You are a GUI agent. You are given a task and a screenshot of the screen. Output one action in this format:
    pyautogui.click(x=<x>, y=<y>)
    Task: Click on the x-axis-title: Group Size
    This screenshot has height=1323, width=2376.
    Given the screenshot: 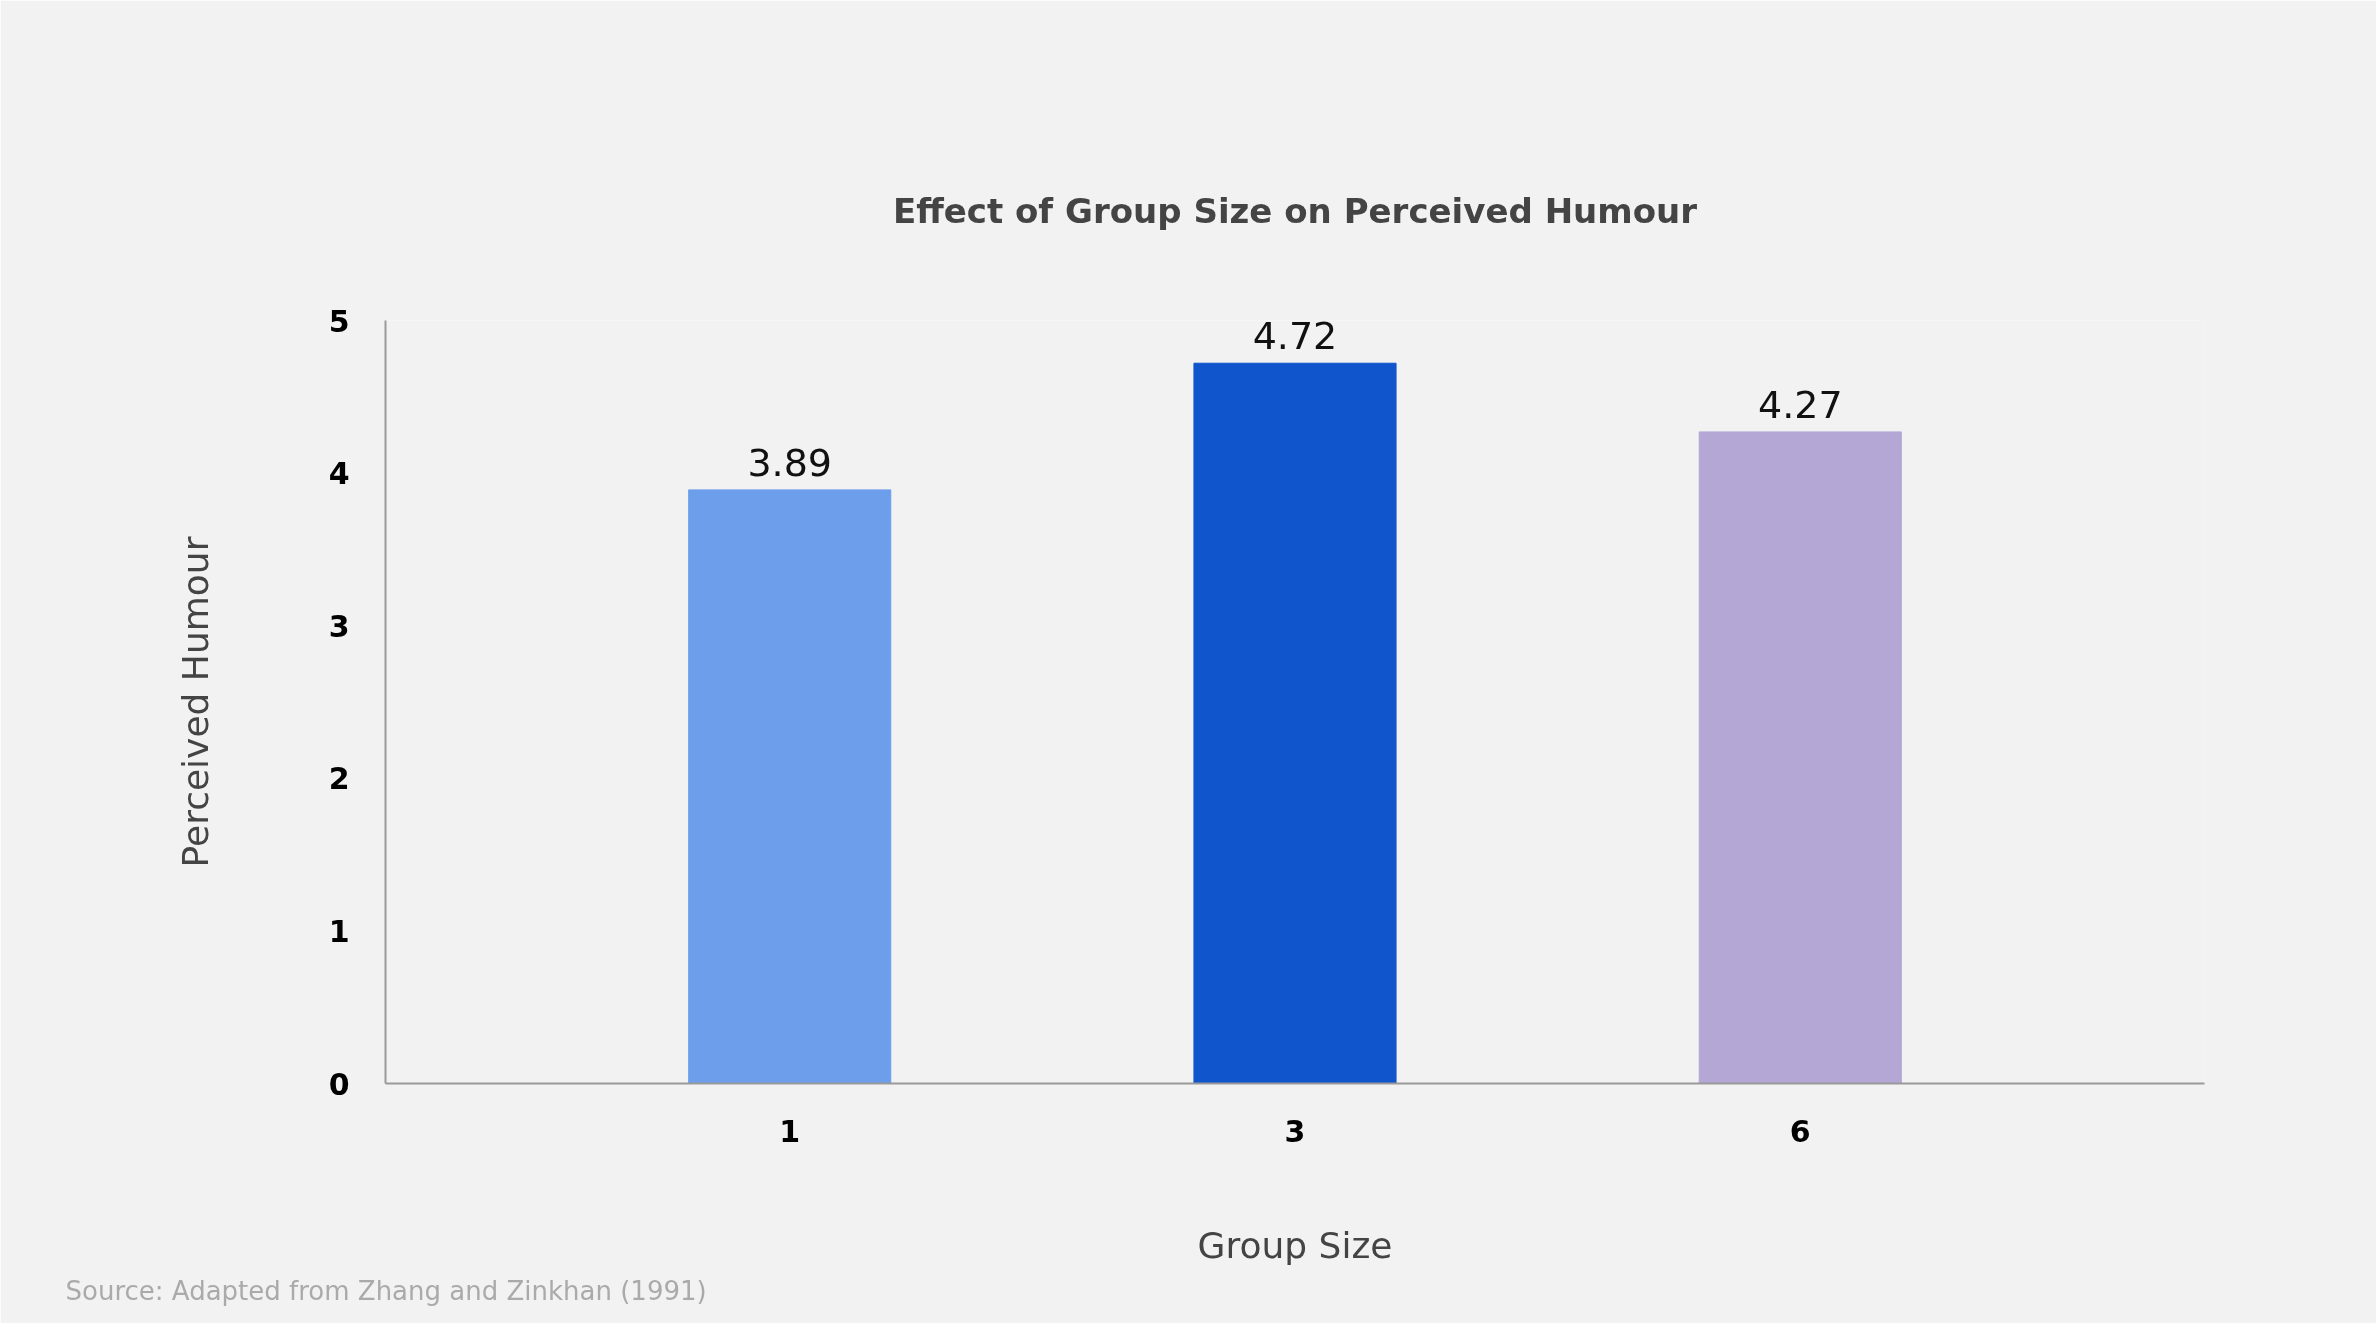 What is the action you would take?
    pyautogui.click(x=1295, y=1245)
    